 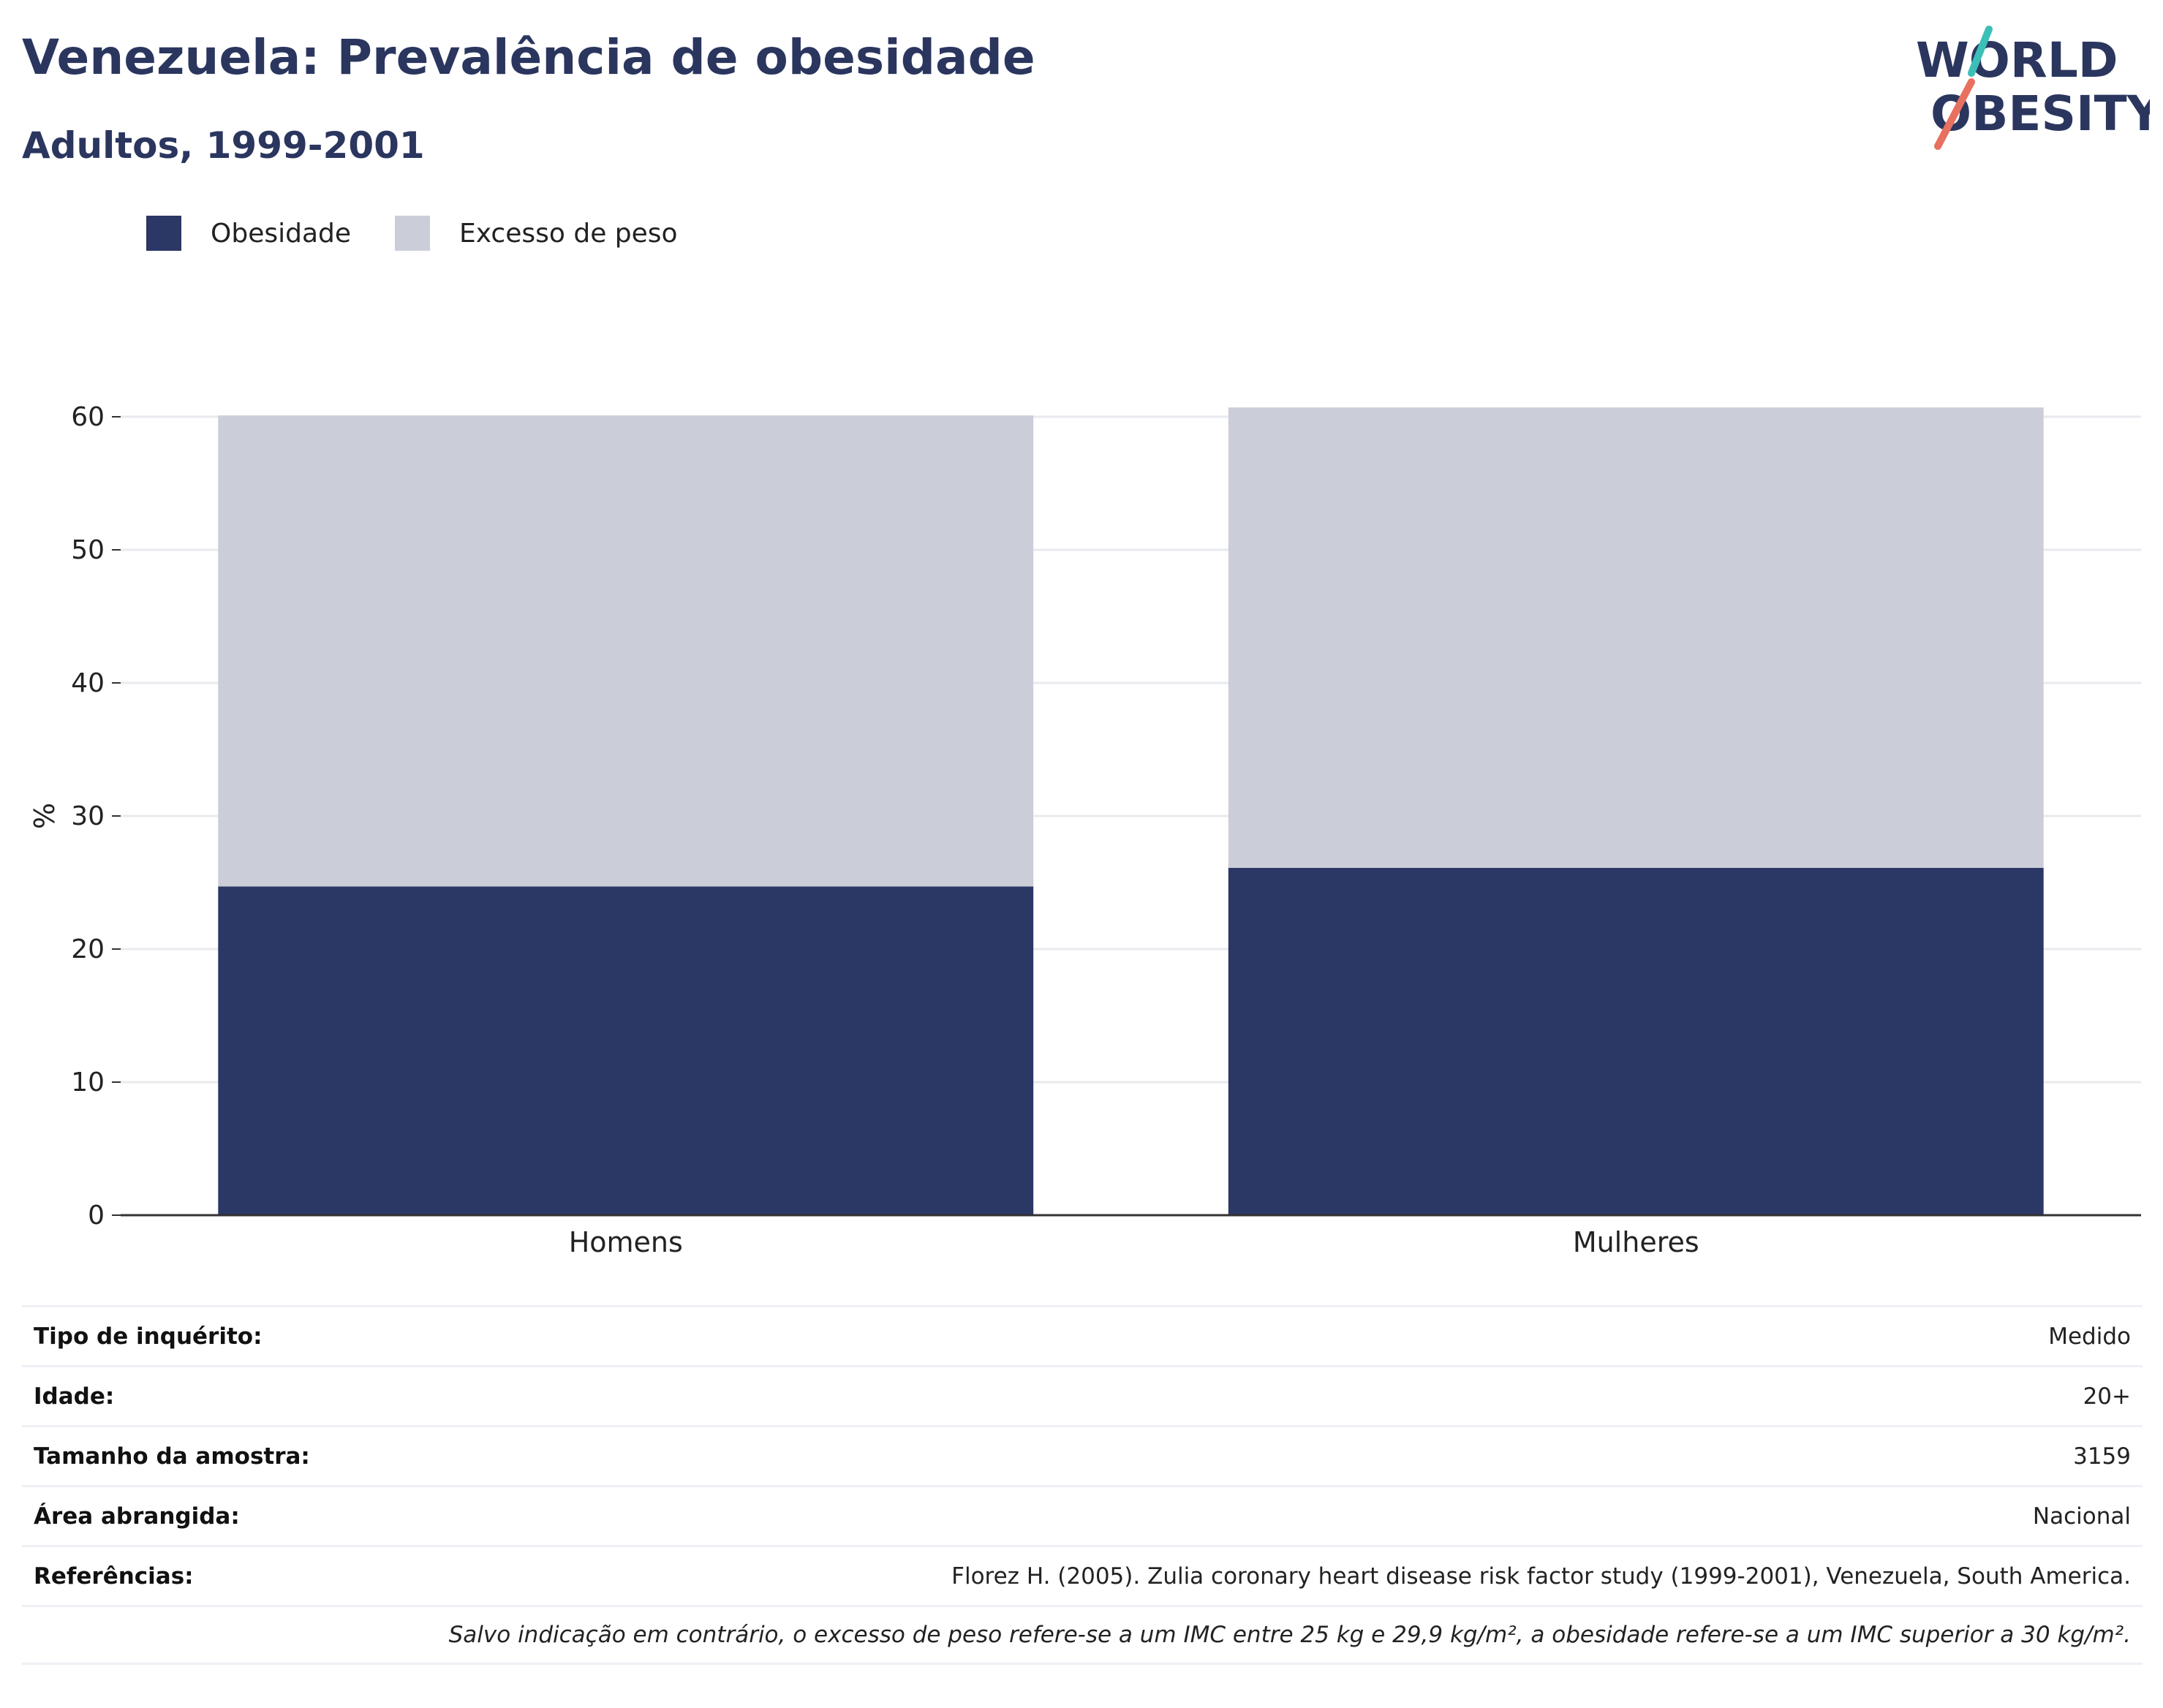 I want to click on legend-item-obesidade: Obesidade, so click(x=249, y=233).